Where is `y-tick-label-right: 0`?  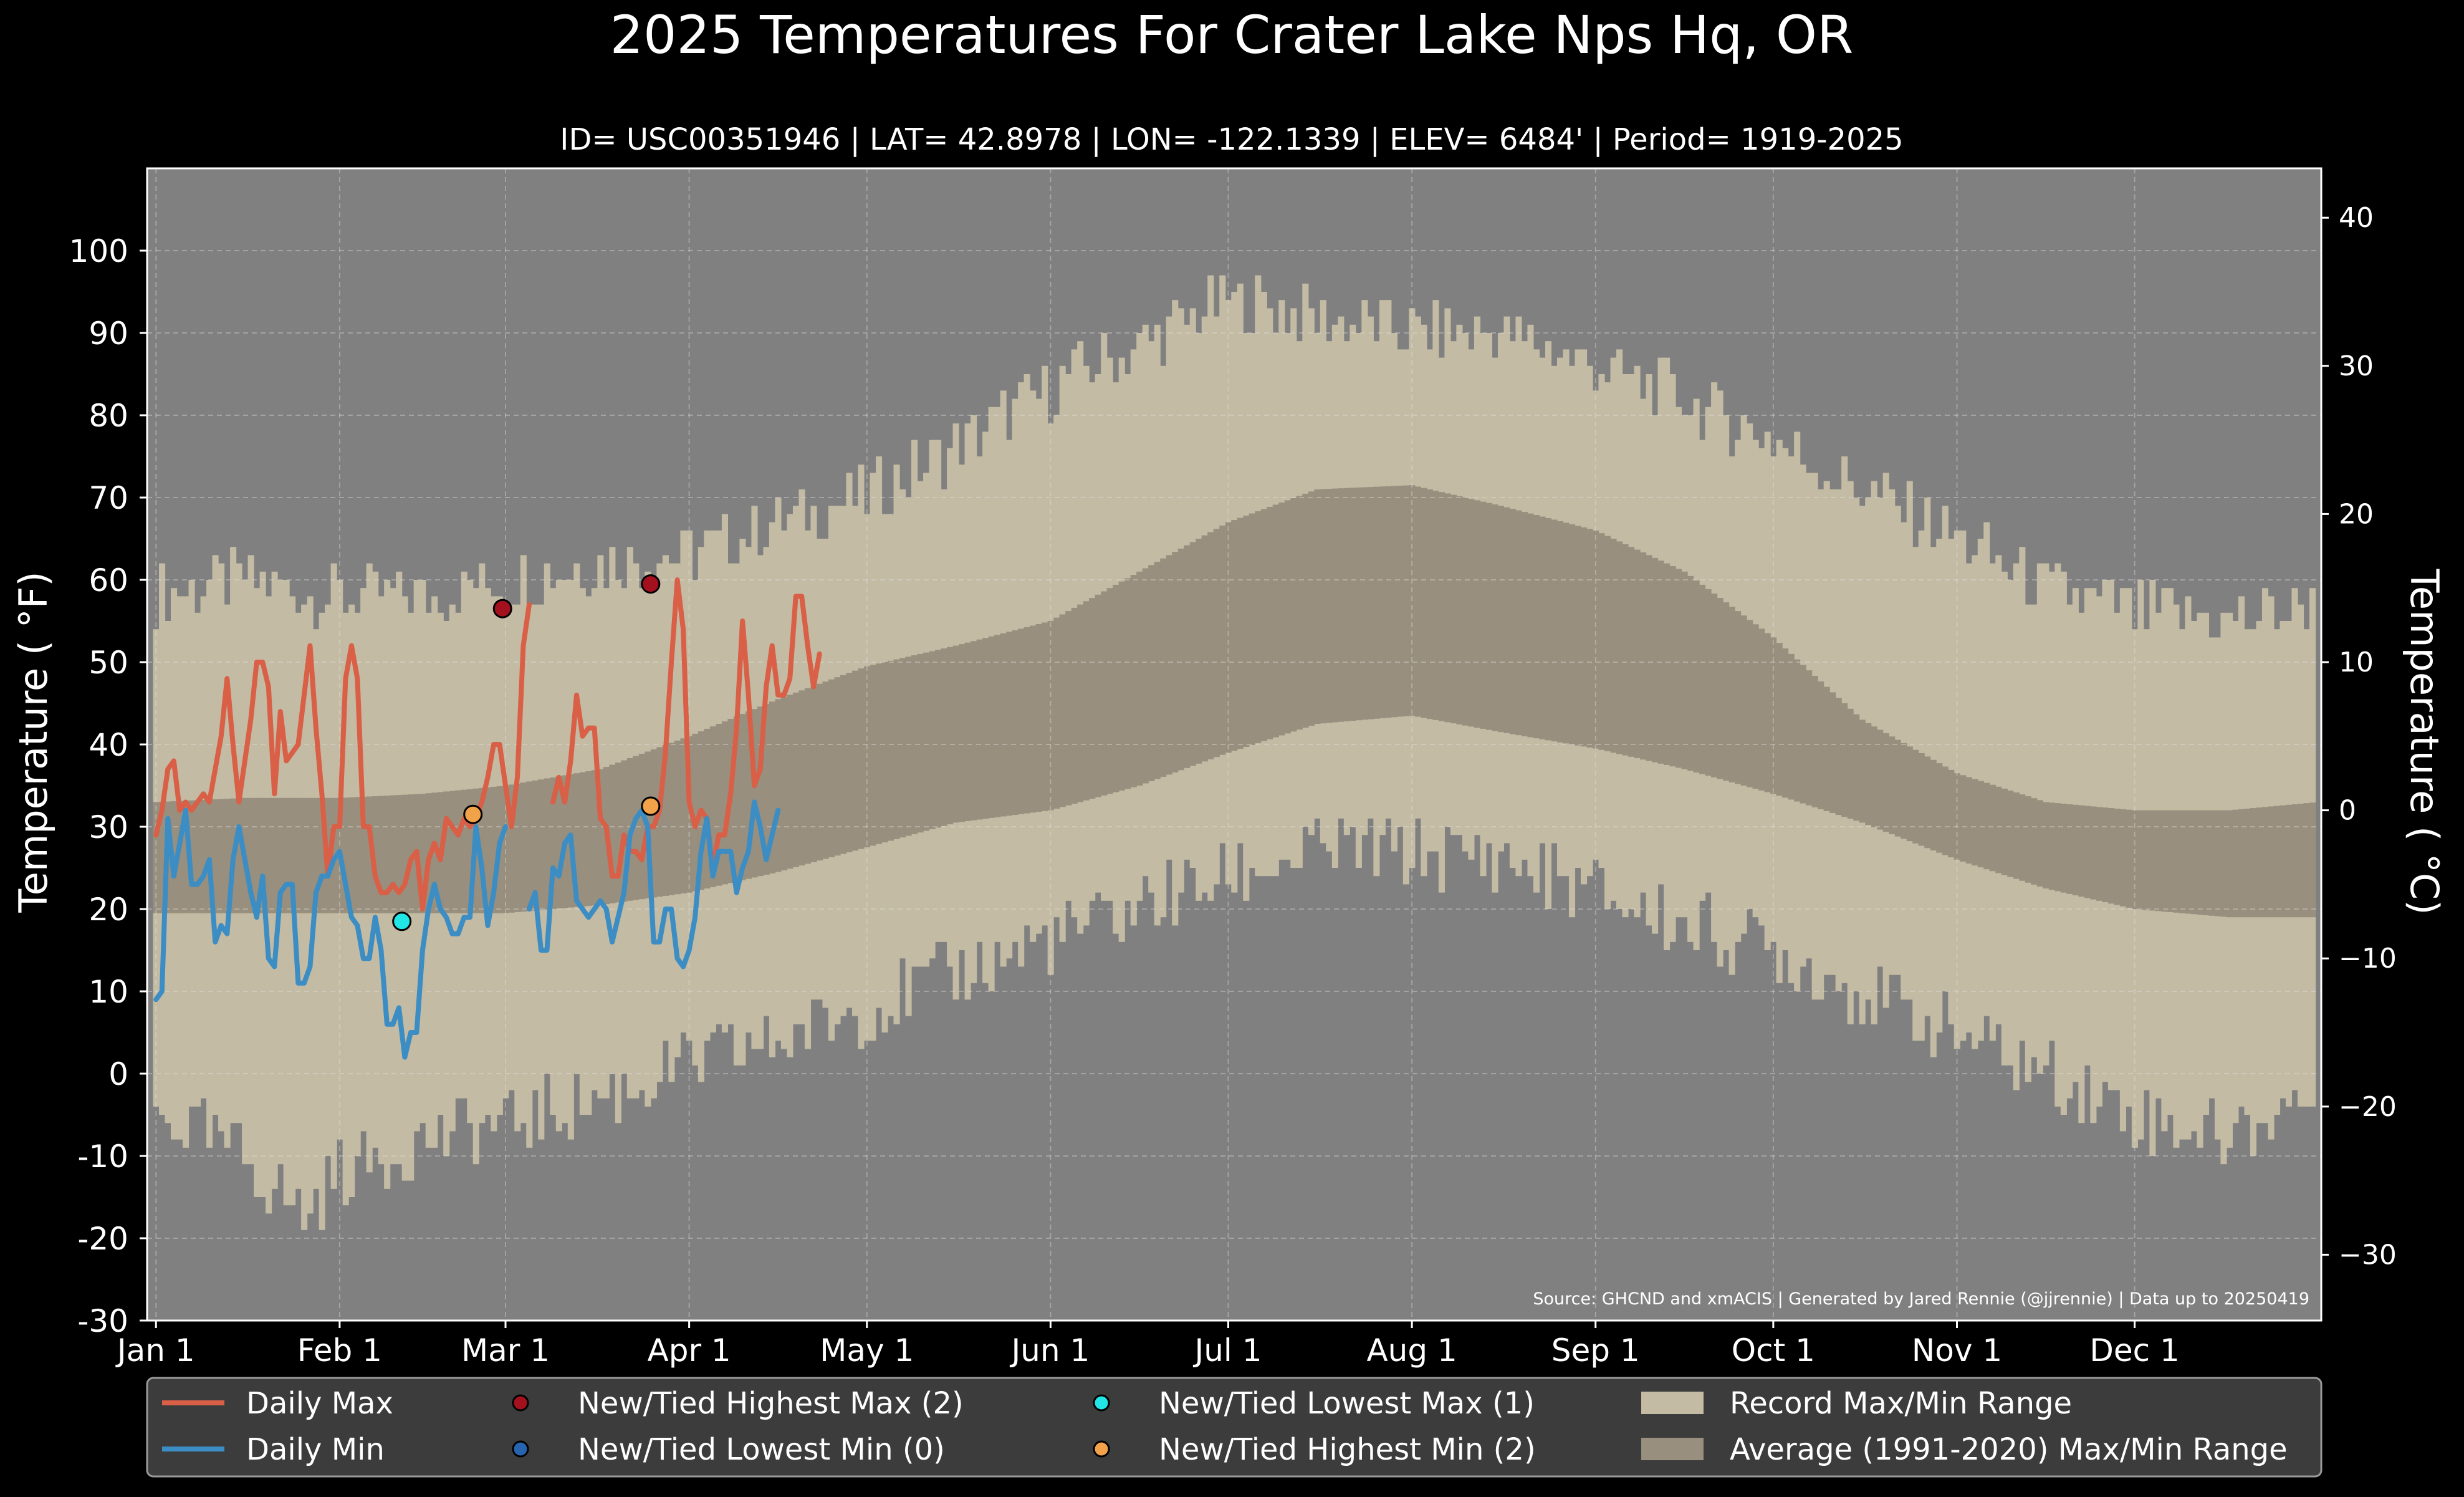 y-tick-label-right: 0 is located at coordinates (2347, 811).